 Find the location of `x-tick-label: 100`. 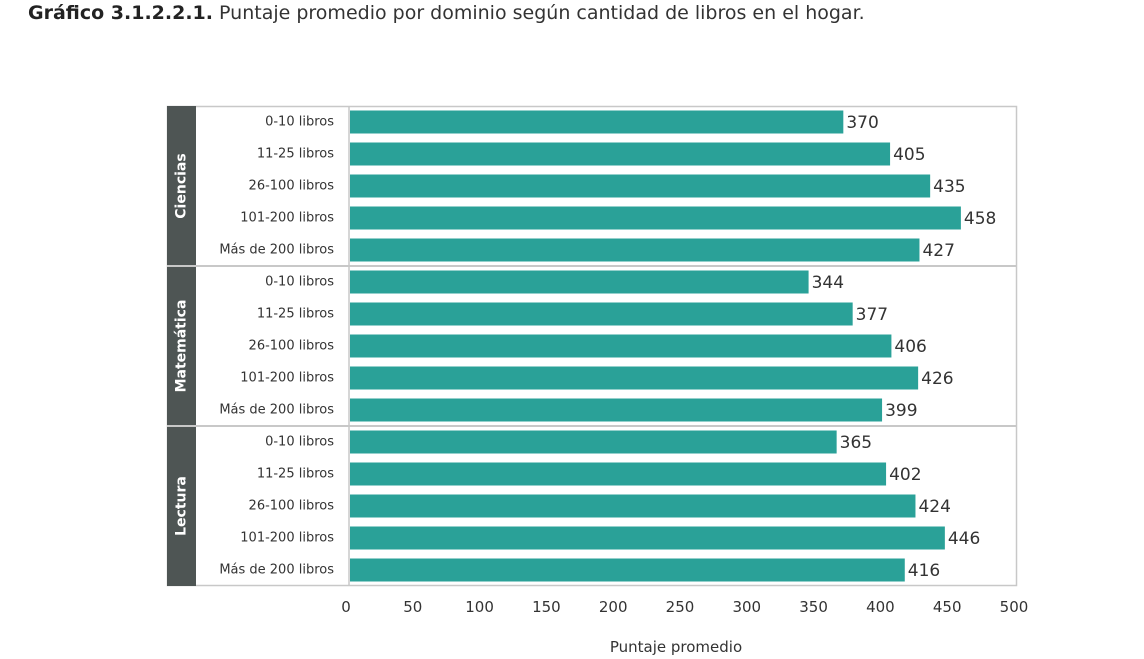

x-tick-label: 100 is located at coordinates (479, 607).